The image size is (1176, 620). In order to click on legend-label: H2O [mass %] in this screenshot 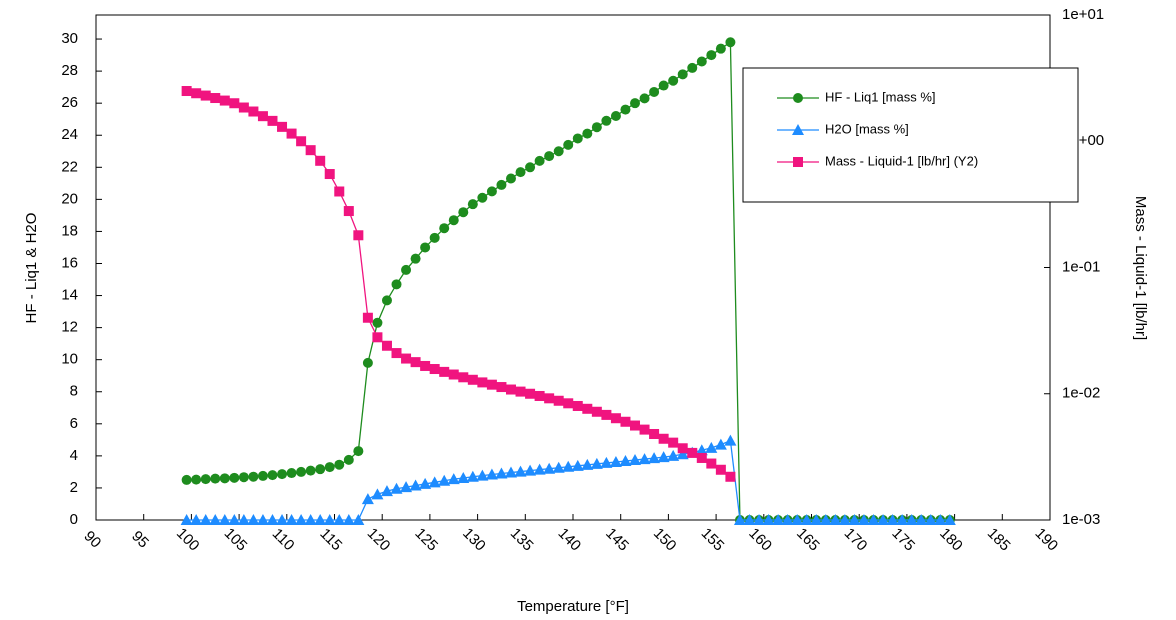, I will do `click(867, 128)`.